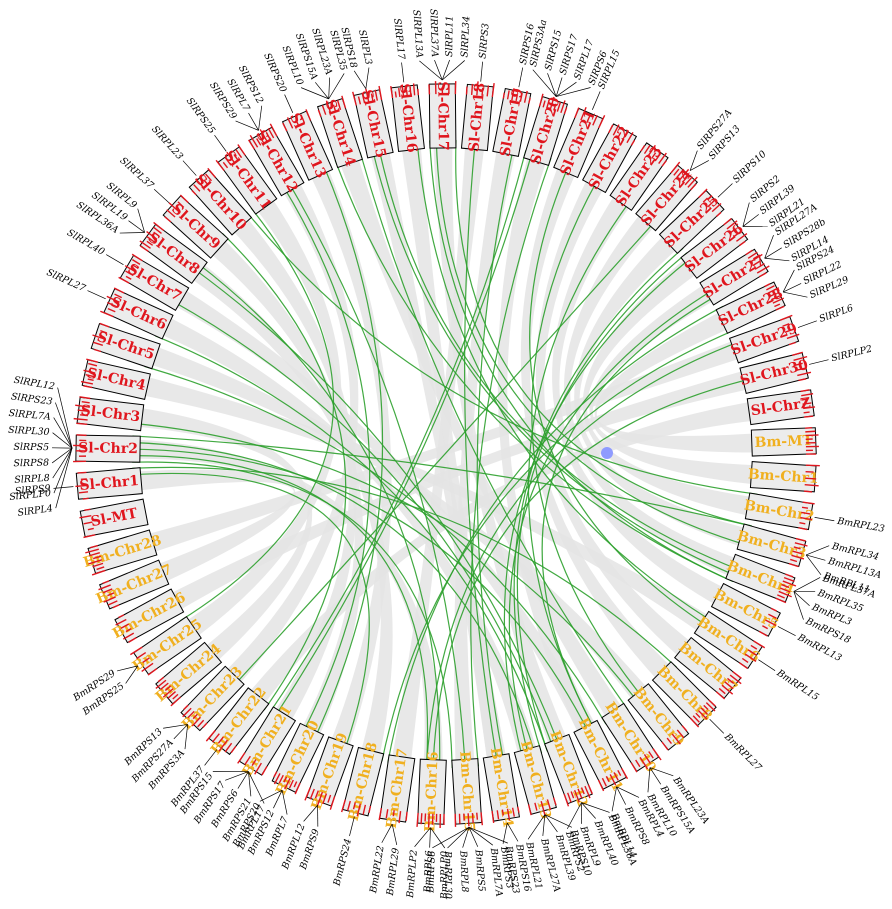 This screenshot has height=909, width=892. I want to click on chromosome-label: Bm-Chr15, so click(466, 791).